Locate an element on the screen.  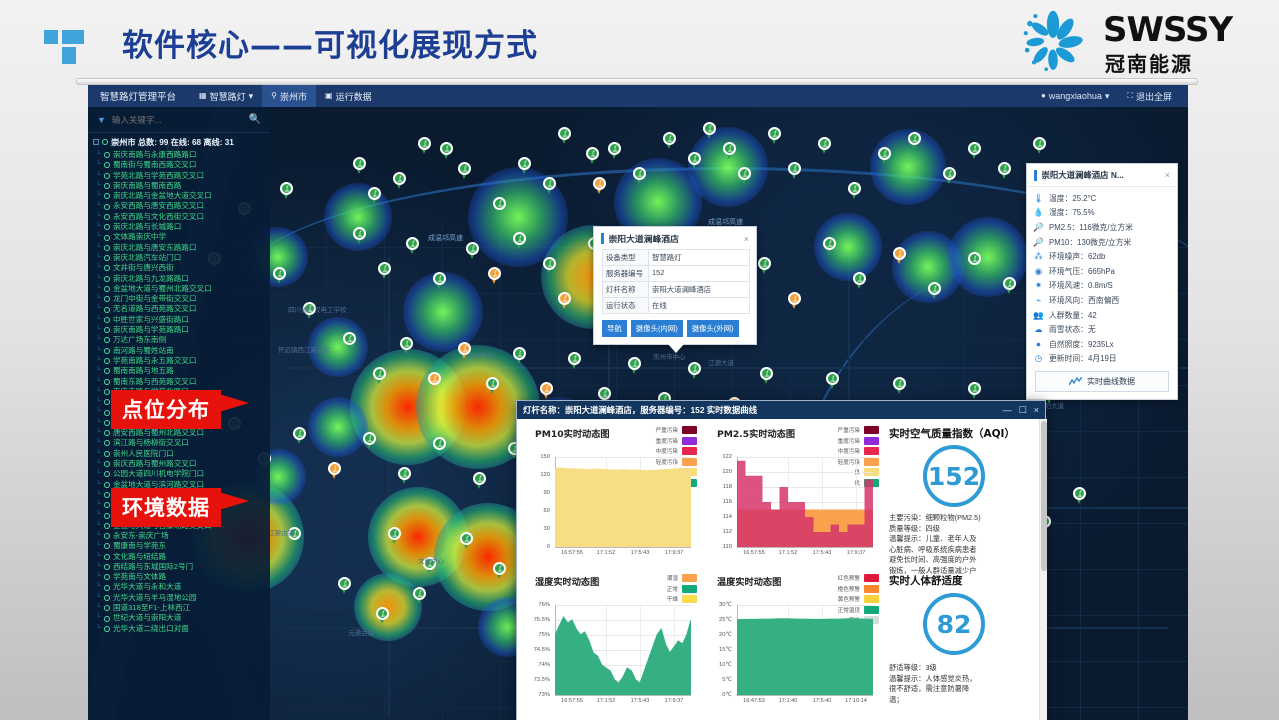
tree-item: └ 唐安西路与蜀州北路交叉口 is located at coordinates (183, 433).